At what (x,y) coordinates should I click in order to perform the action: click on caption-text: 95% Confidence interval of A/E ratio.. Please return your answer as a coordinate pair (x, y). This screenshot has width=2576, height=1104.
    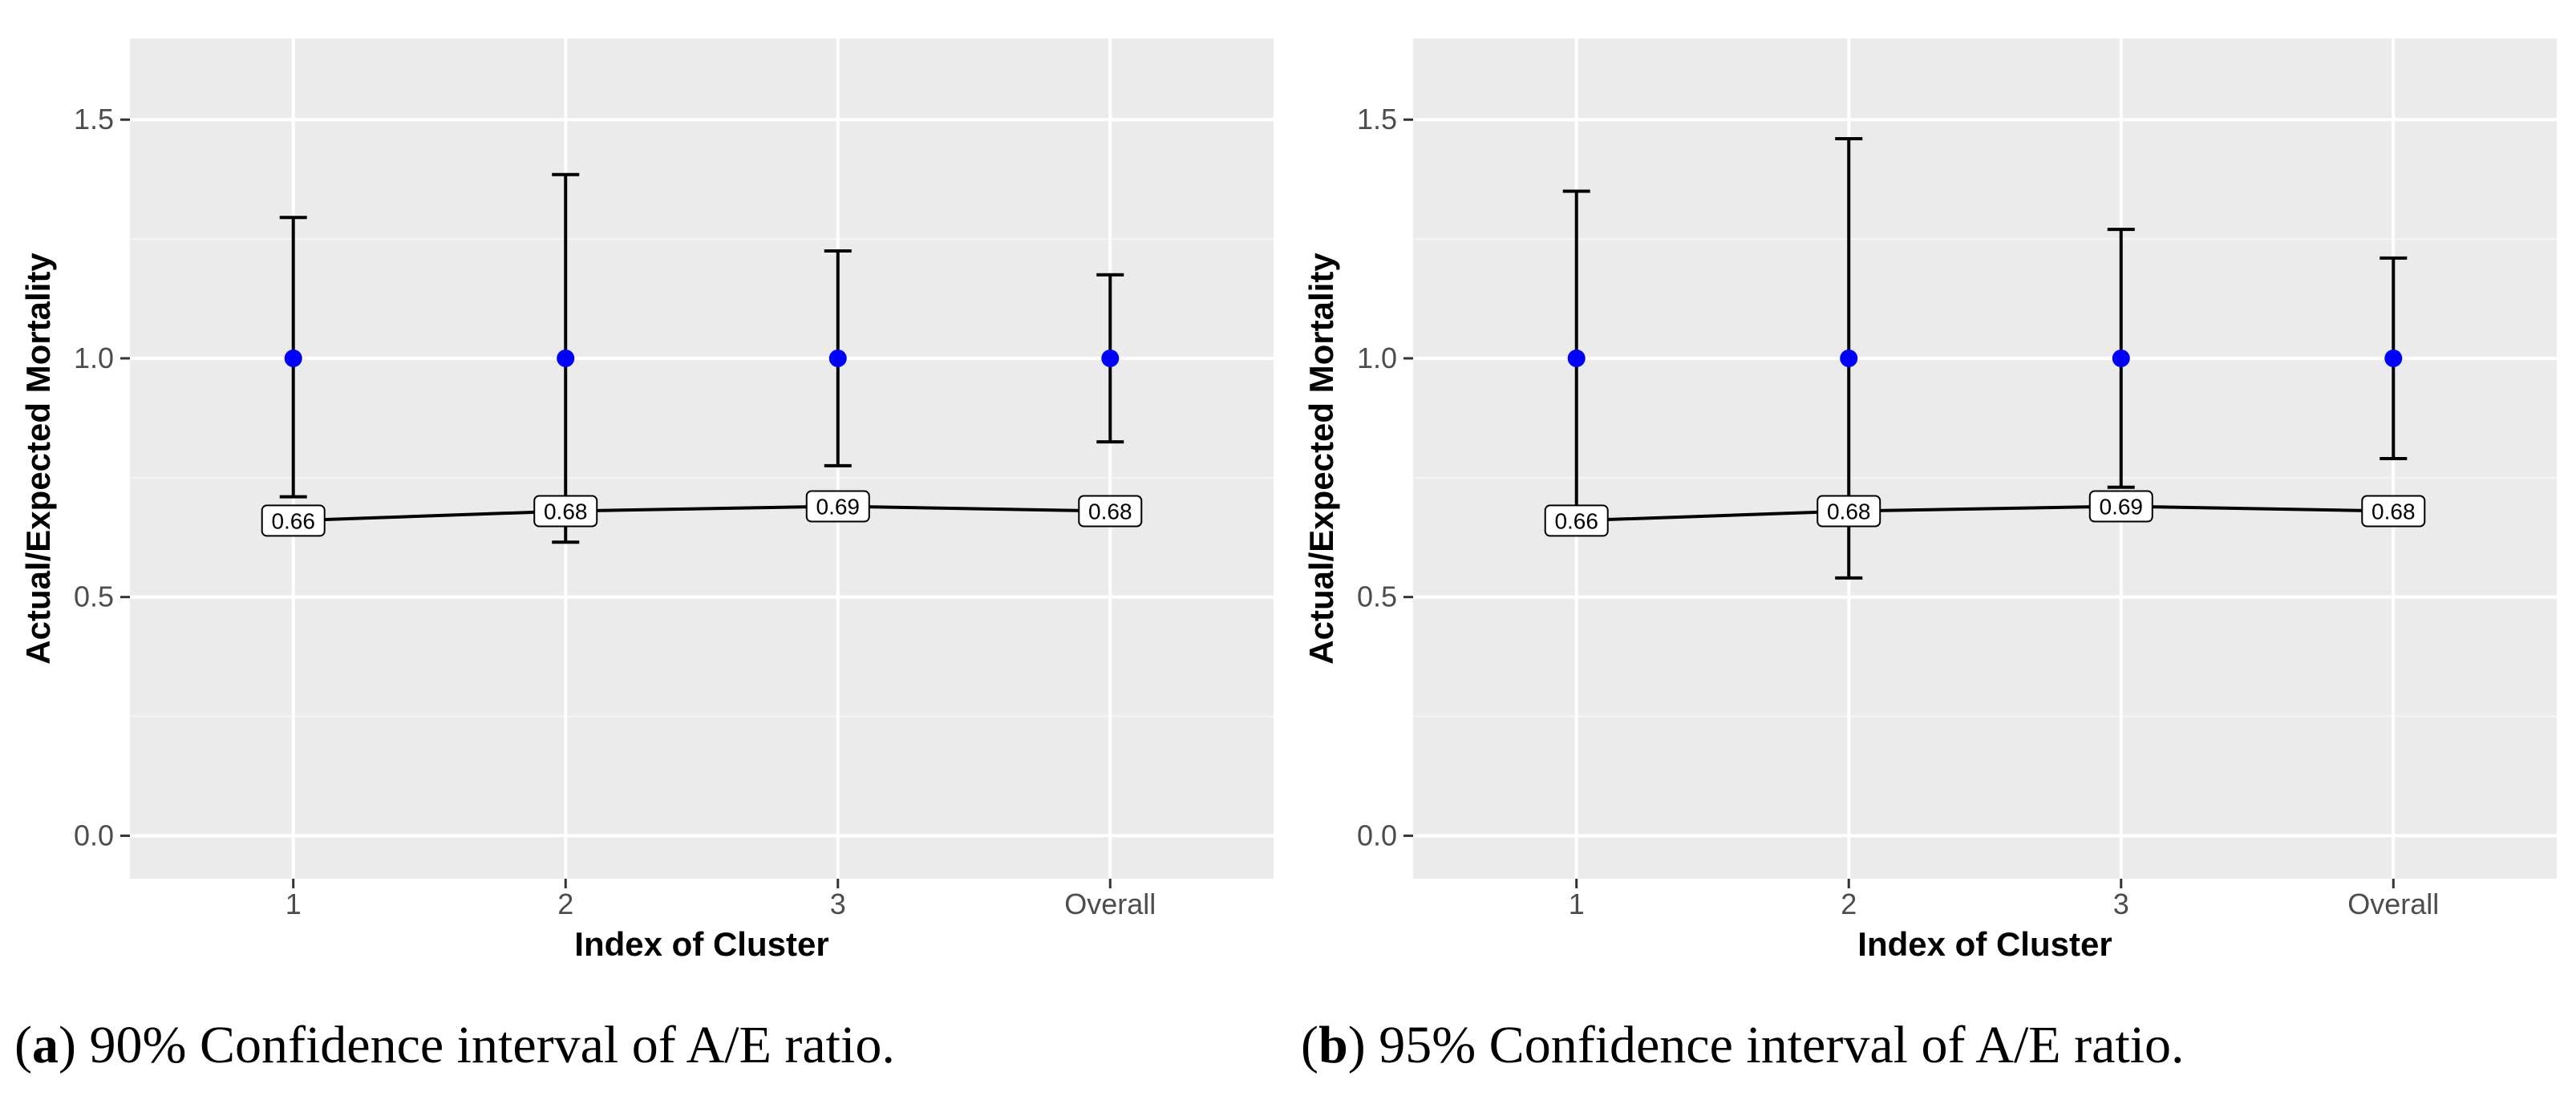
    Looking at the image, I should click on (1776, 1045).